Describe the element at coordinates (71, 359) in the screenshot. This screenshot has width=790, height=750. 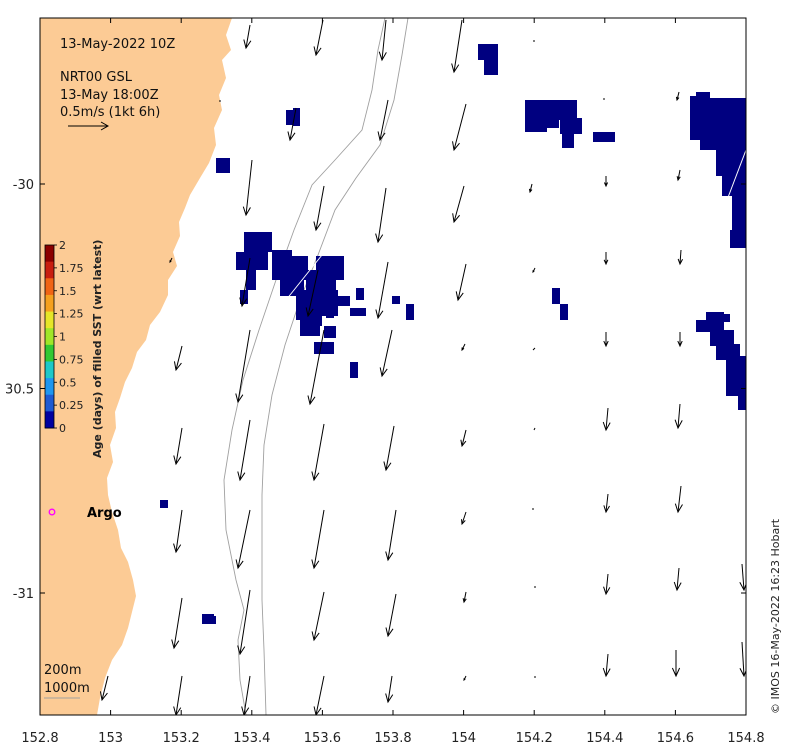
I see `colorbar-tick-label: 0.75` at that location.